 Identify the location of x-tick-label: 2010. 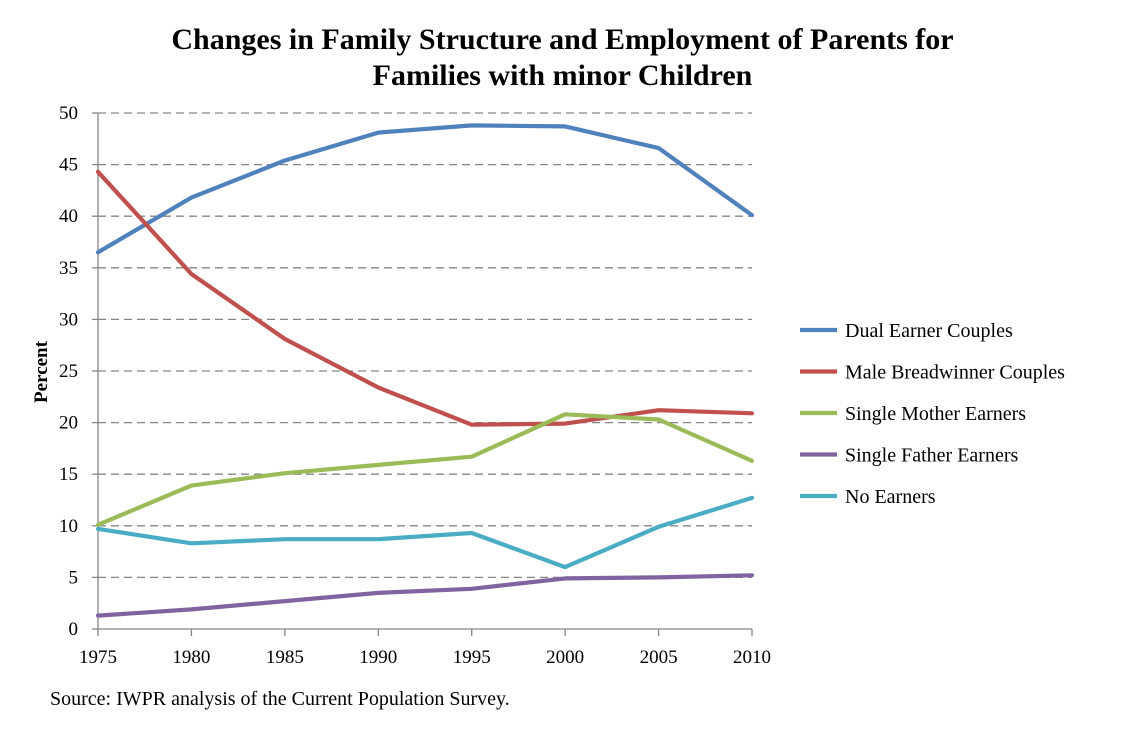
(752, 657).